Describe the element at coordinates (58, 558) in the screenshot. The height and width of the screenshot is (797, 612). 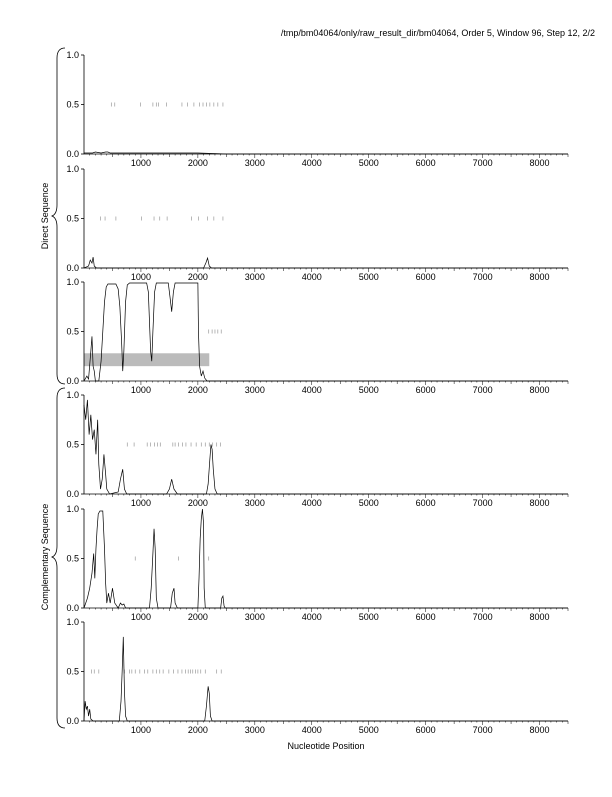
I see `complementary-sequence-brace` at that location.